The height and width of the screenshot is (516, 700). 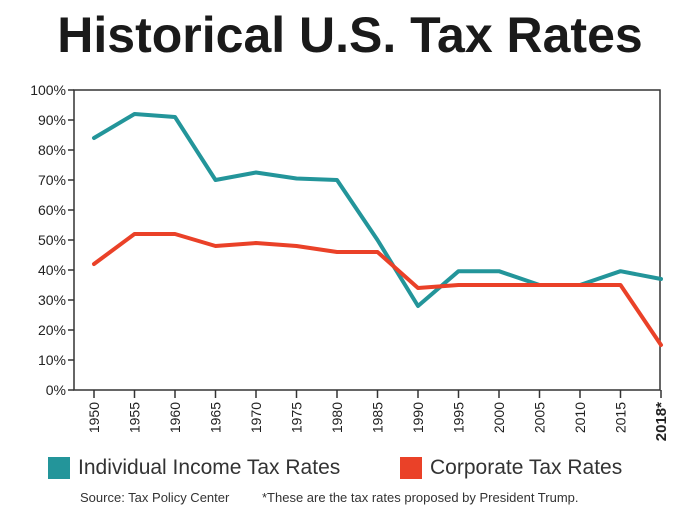 What do you see at coordinates (56, 390) in the screenshot?
I see `y-tick-label: 0%` at bounding box center [56, 390].